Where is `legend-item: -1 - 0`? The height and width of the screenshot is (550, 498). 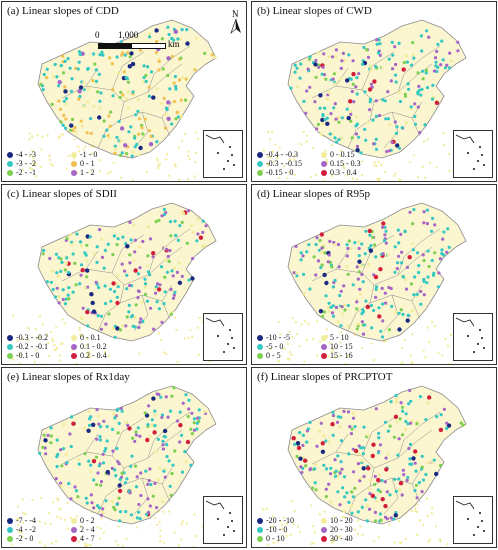
legend-item: -1 - 0 is located at coordinates (100, 154).